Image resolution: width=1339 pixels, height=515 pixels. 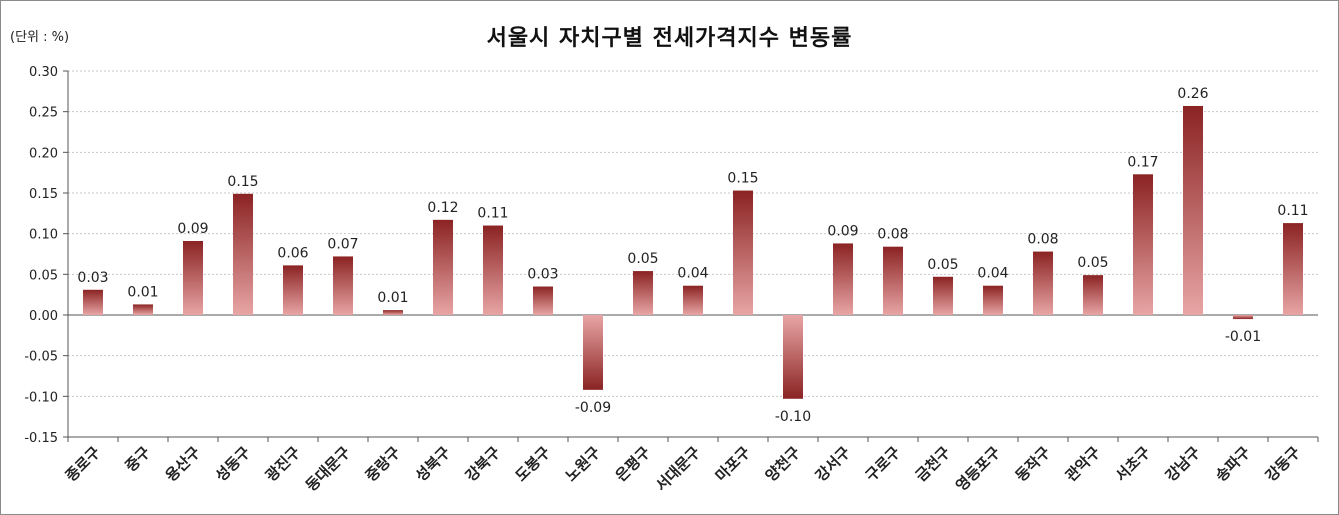 What do you see at coordinates (633, 464) in the screenshot?
I see `x-tick-label: 은평구` at bounding box center [633, 464].